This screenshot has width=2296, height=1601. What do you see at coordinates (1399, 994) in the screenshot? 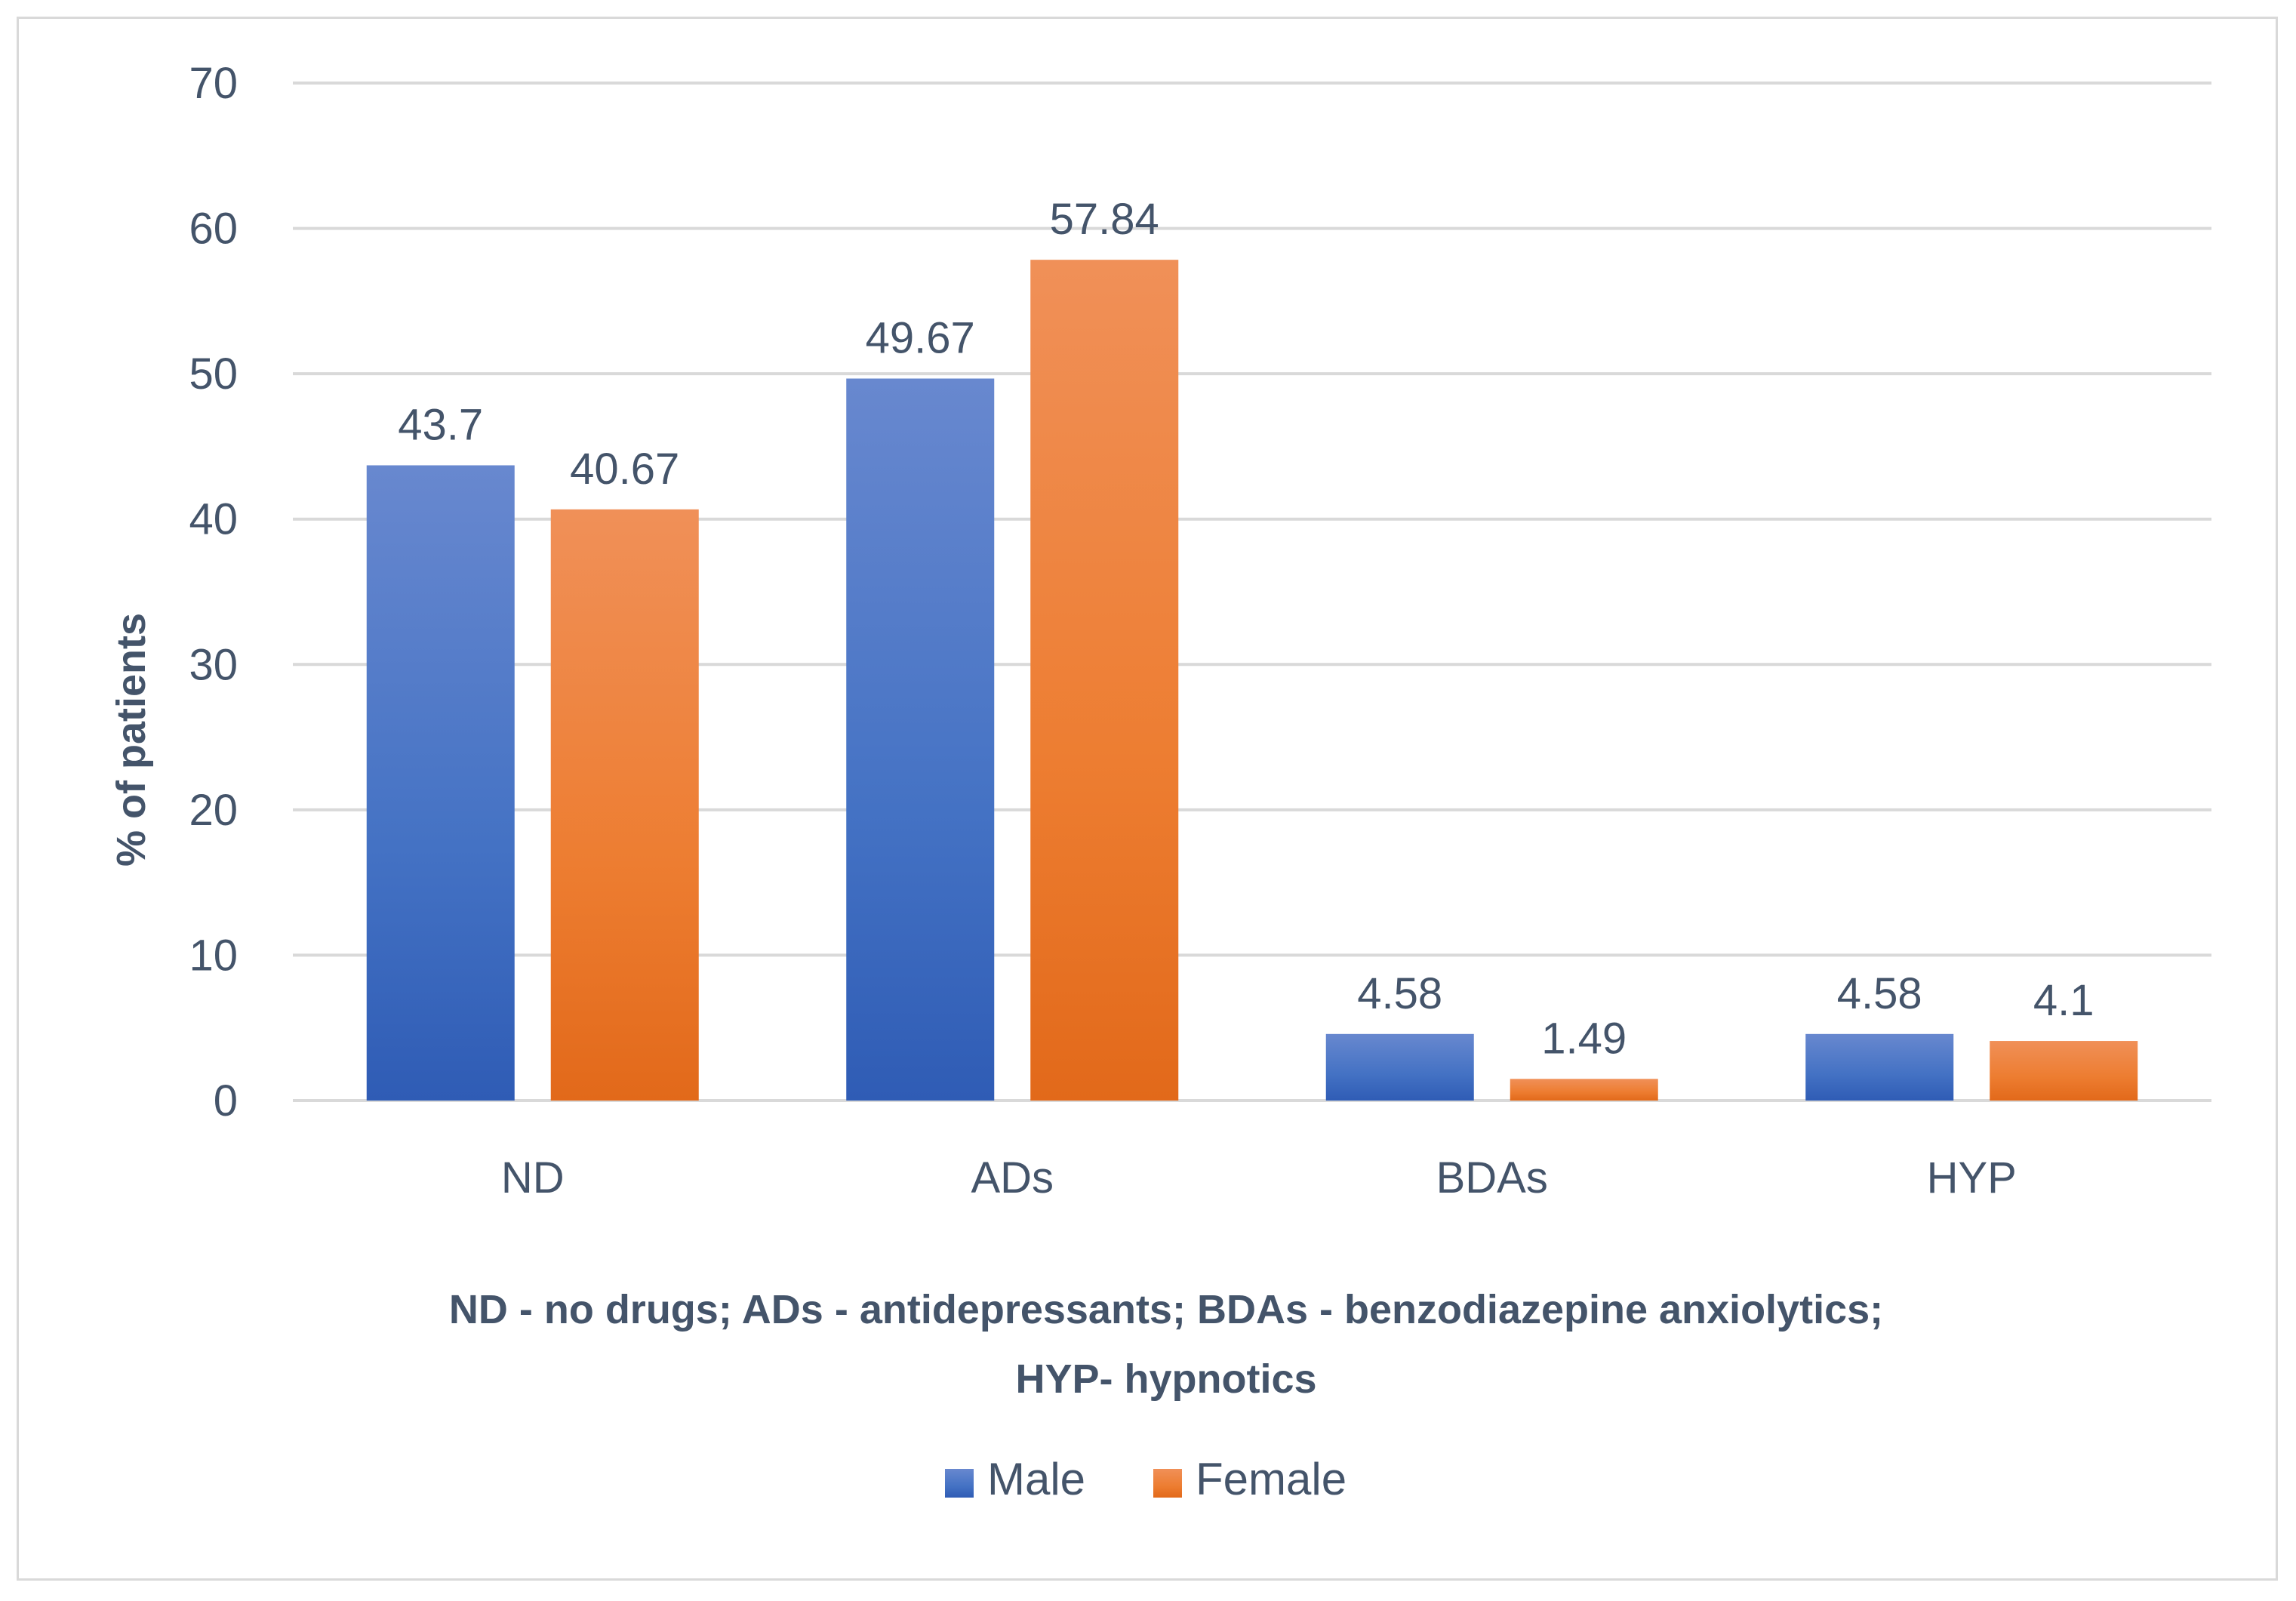
I see `data-label-male-bdas: 4.58` at bounding box center [1399, 994].